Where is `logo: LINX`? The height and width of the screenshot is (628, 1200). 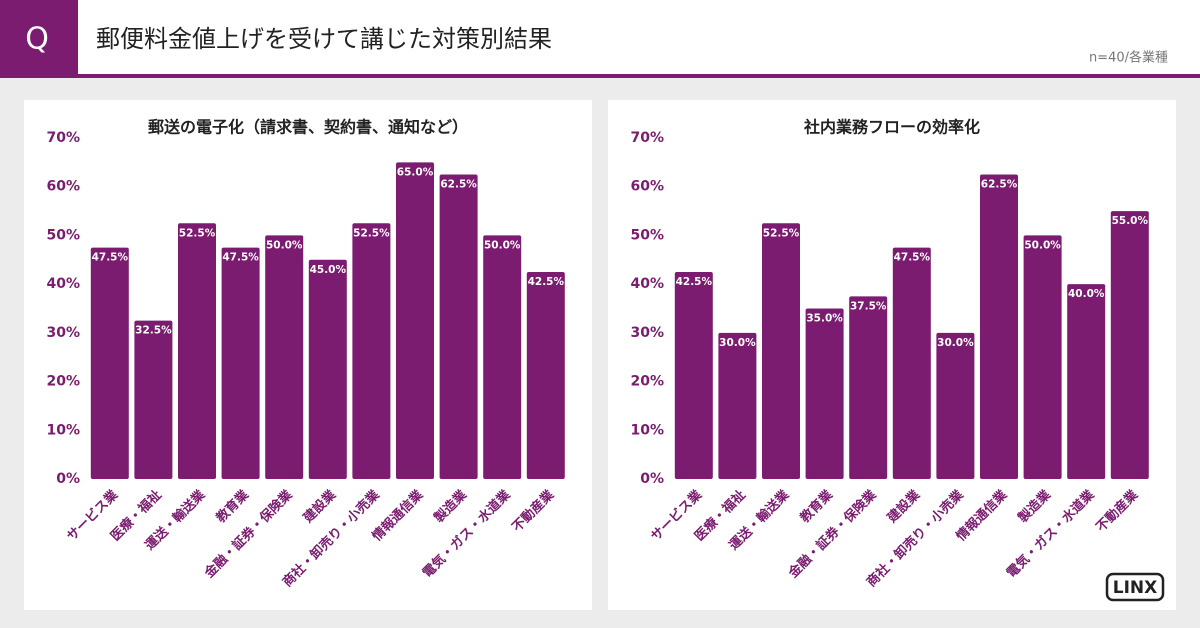 logo: LINX is located at coordinates (1135, 588).